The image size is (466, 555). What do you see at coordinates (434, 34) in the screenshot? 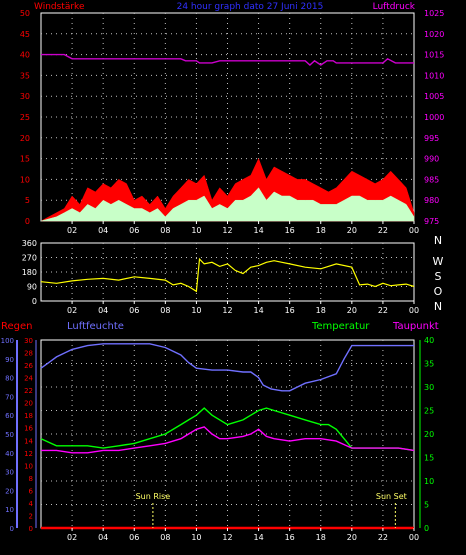
I see `pressure-tick-label: 1020` at bounding box center [434, 34].